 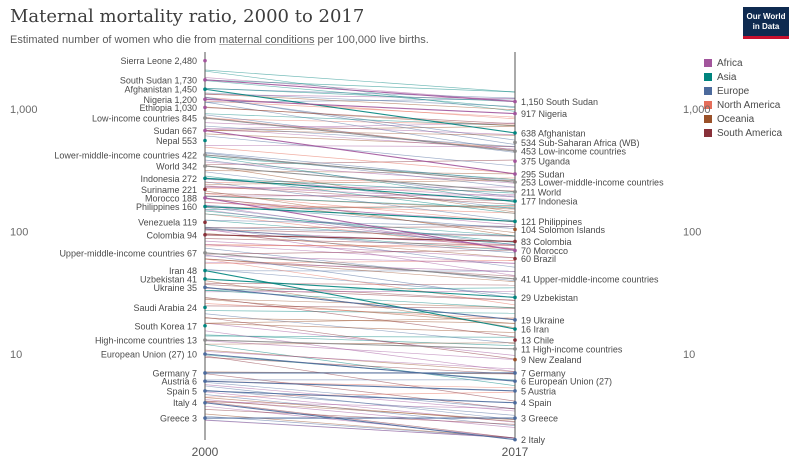 I want to click on series-label-2000: Philippines 160, so click(x=166, y=207).